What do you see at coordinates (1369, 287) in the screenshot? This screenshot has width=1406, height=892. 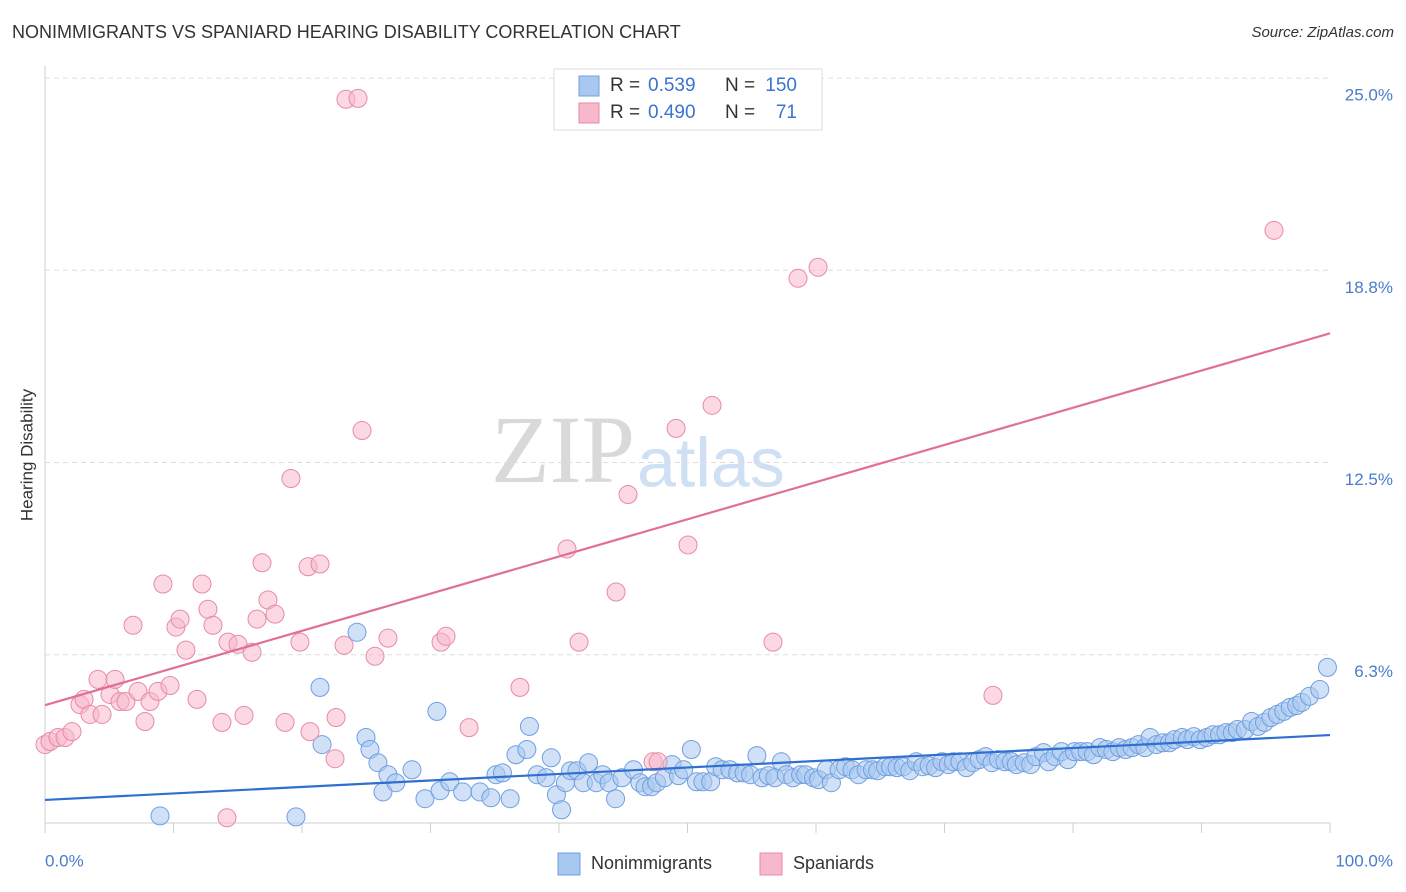 I see `y-tick-label: 18.8%` at bounding box center [1369, 287].